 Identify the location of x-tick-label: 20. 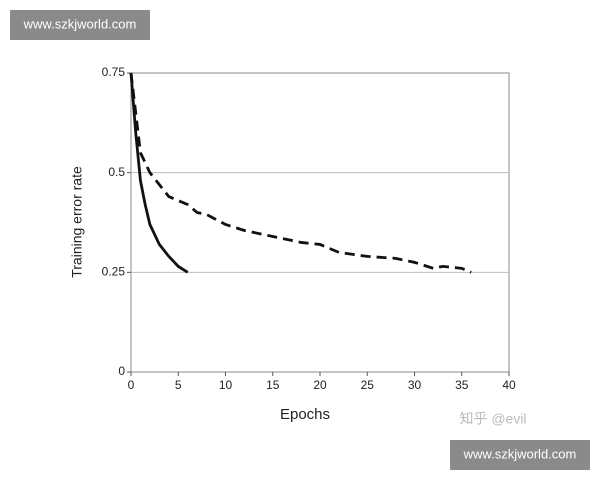
(320, 385).